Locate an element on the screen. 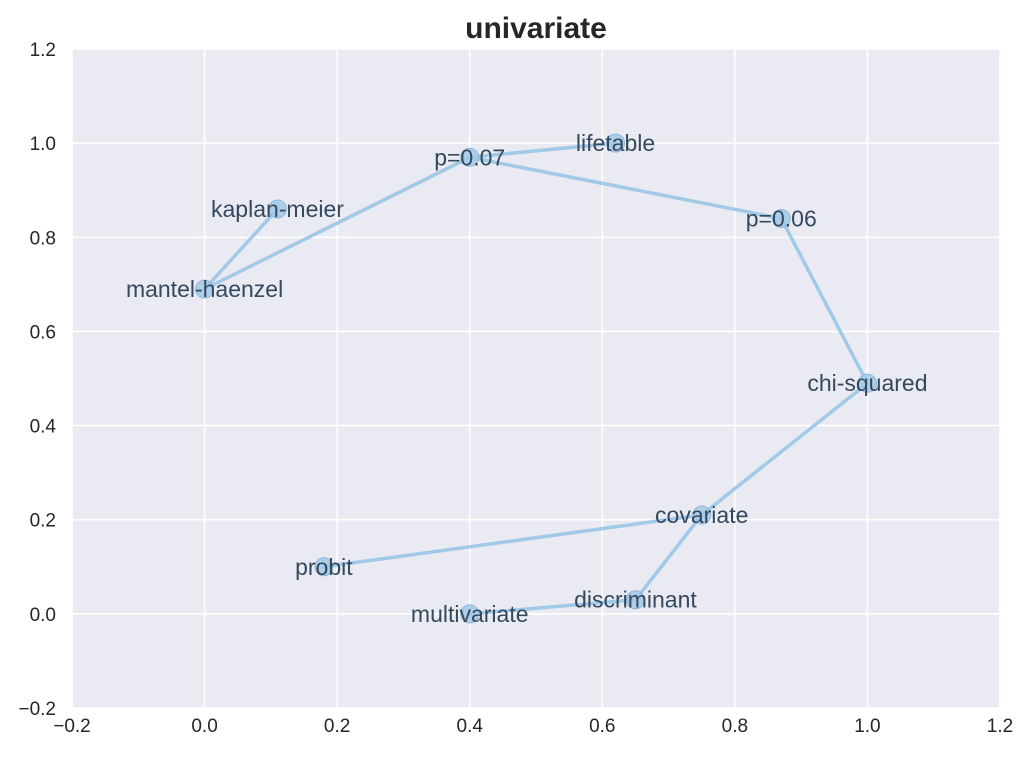  point-label: discriminant is located at coordinates (635, 600).